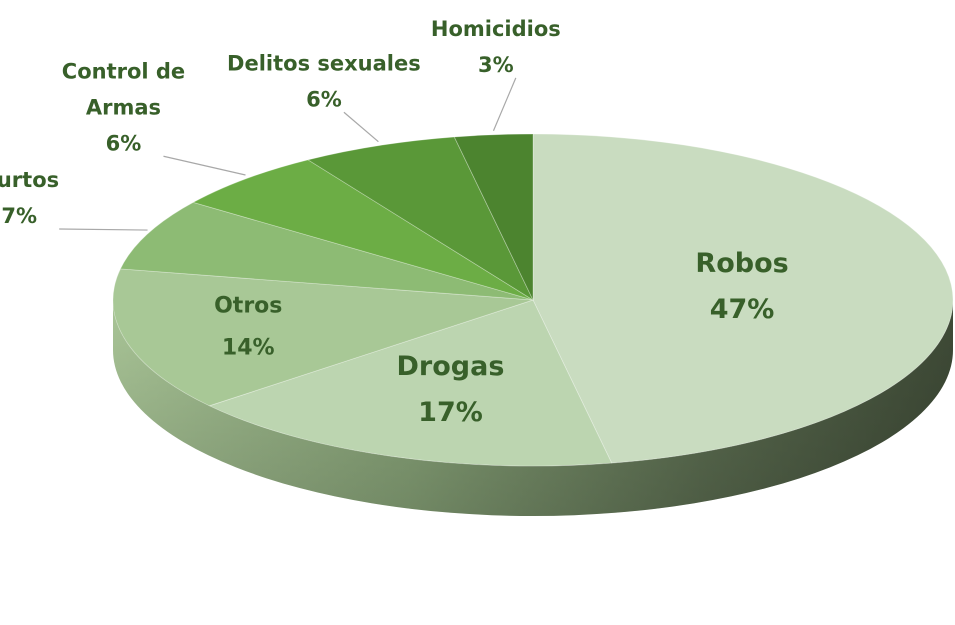  I want to click on slice-label-homicidios: Homicidios 3%, so click(496, 47).